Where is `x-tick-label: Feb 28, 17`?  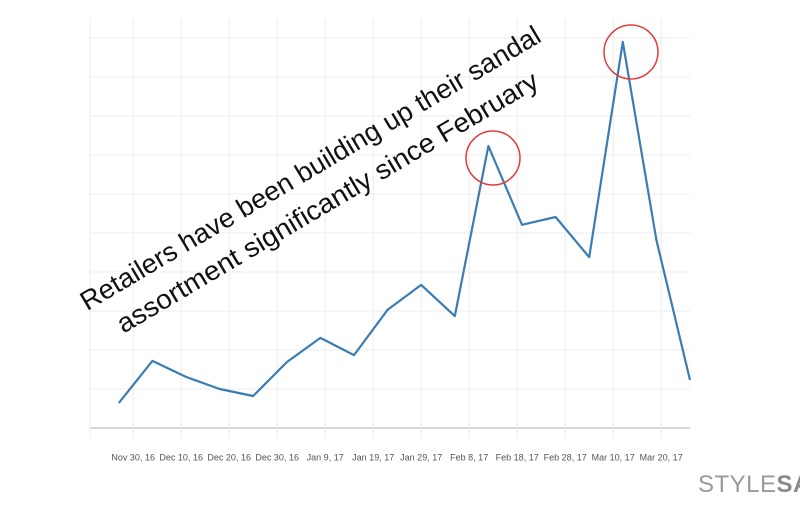
x-tick-label: Feb 28, 17 is located at coordinates (565, 457).